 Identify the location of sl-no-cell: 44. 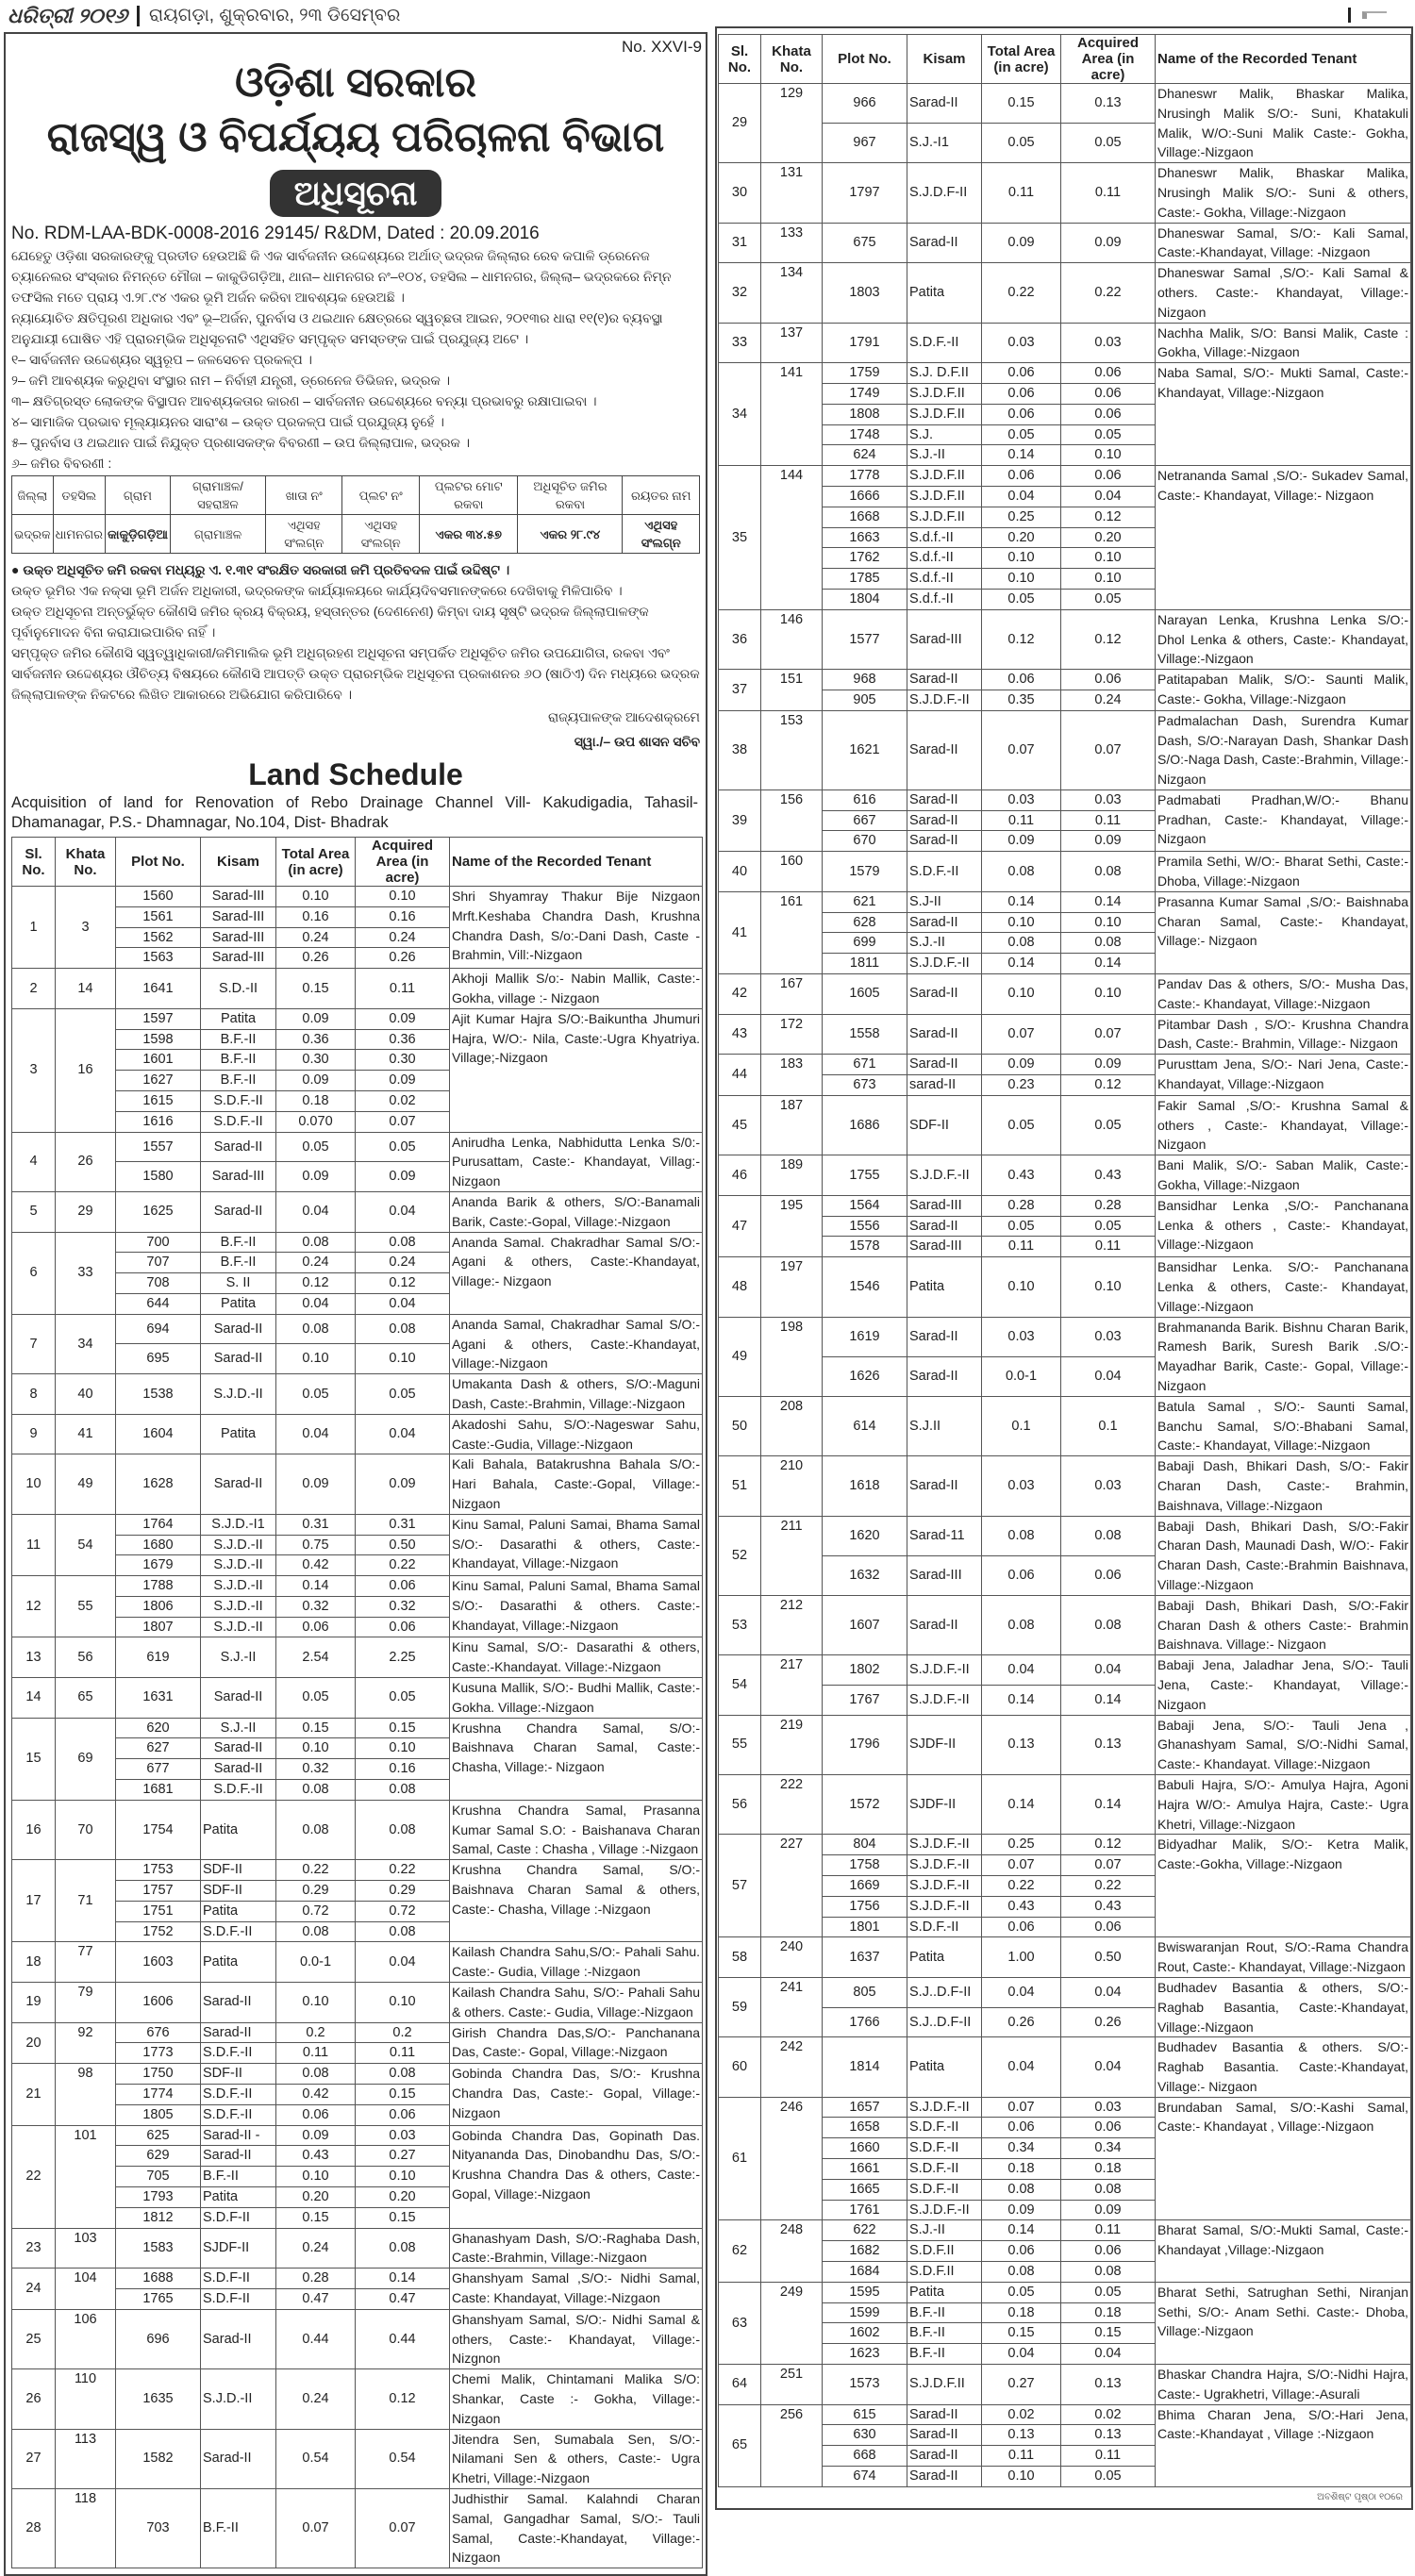
(739, 1075).